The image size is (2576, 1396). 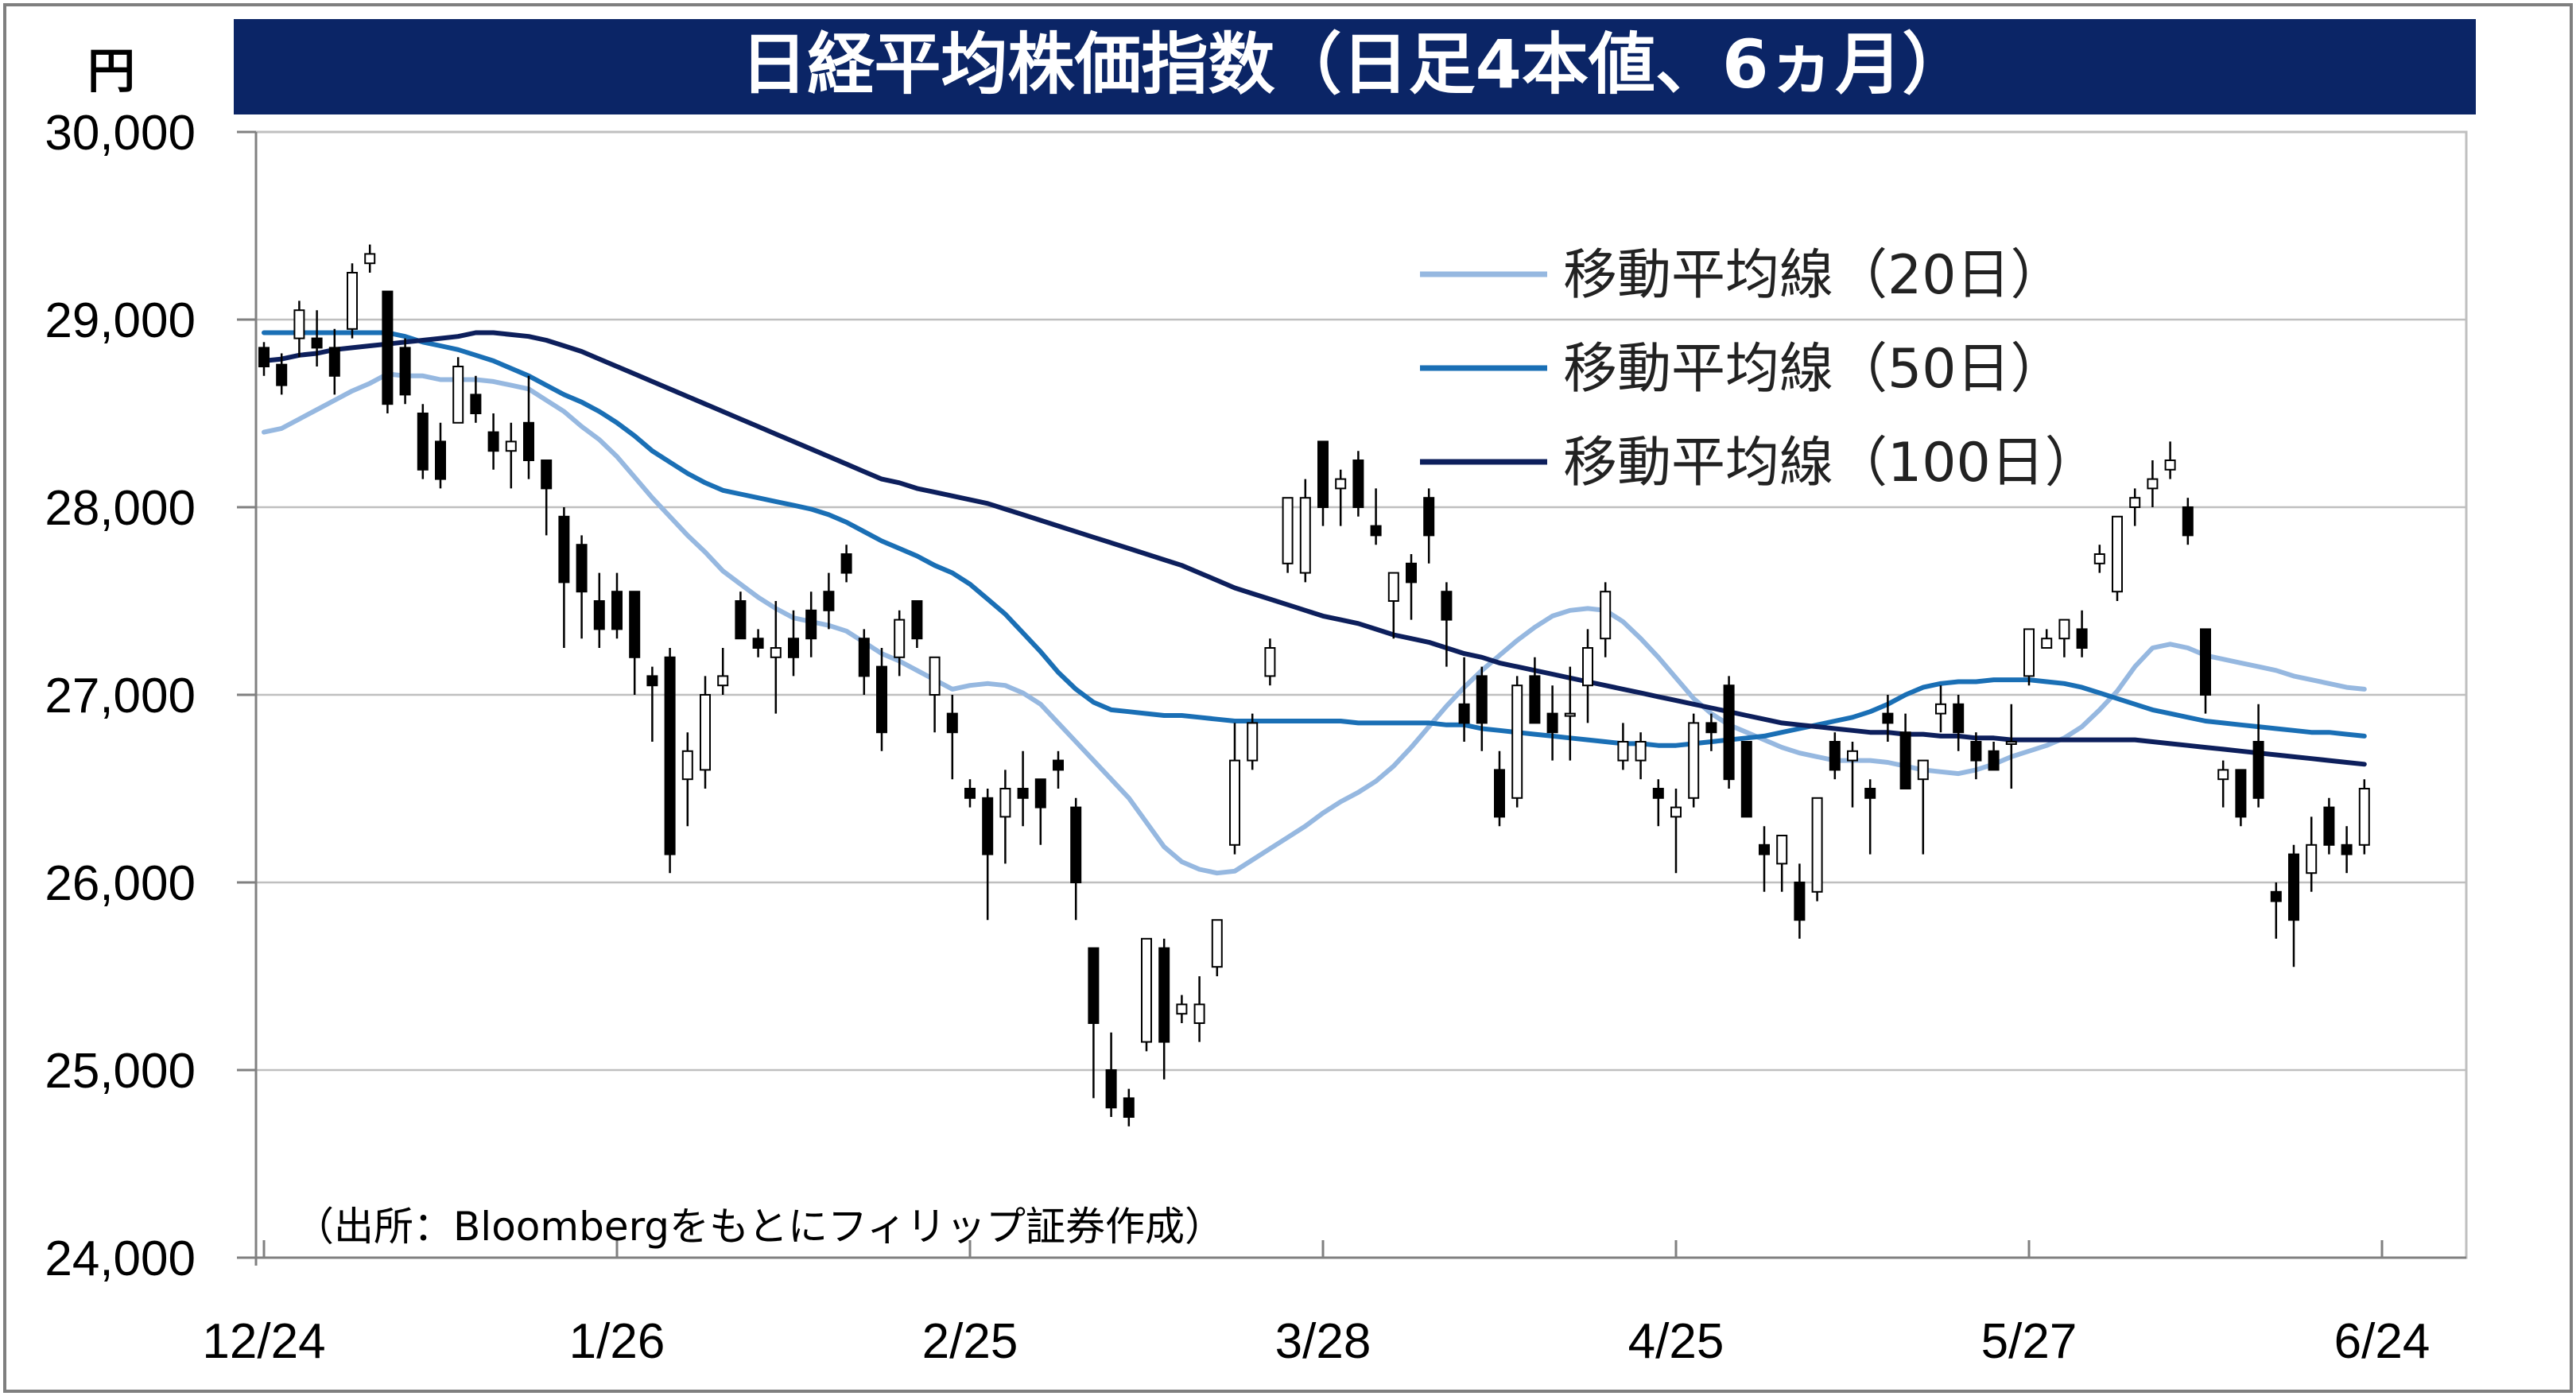 I want to click on legend-label: 移動平均線（50日）, so click(x=1814, y=369).